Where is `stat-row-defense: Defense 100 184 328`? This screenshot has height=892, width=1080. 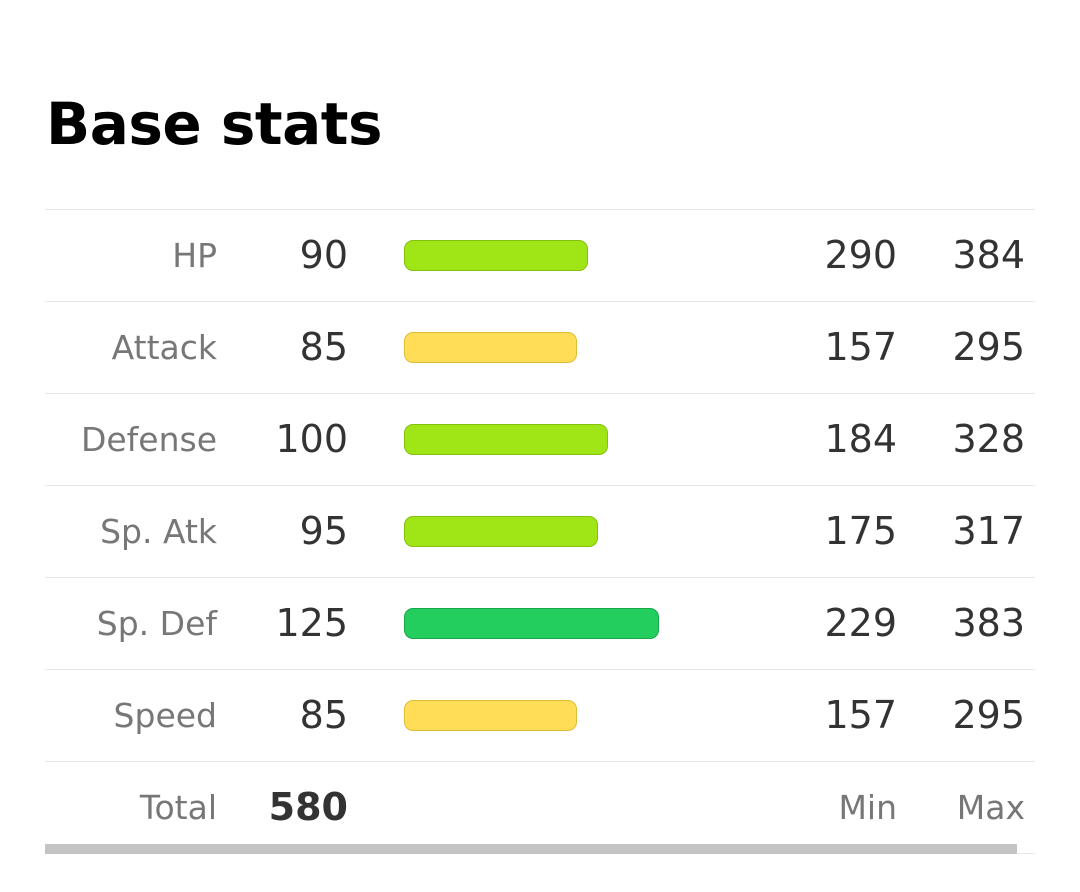
stat-row-defense: Defense 100 184 328 is located at coordinates (540, 439).